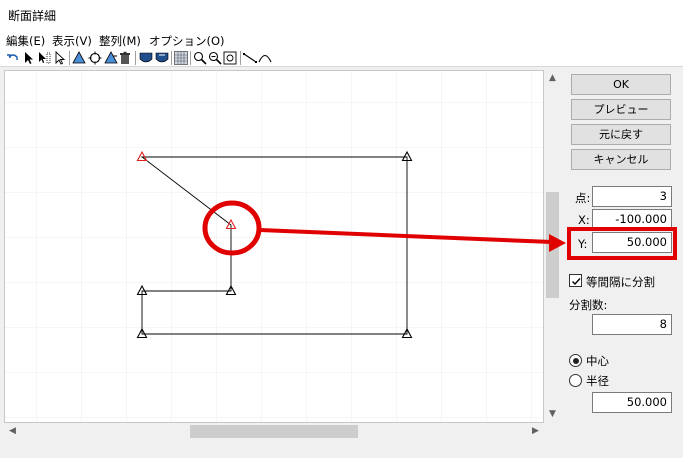 The height and width of the screenshot is (458, 683). What do you see at coordinates (60, 58) in the screenshot?
I see `pointer-icon` at bounding box center [60, 58].